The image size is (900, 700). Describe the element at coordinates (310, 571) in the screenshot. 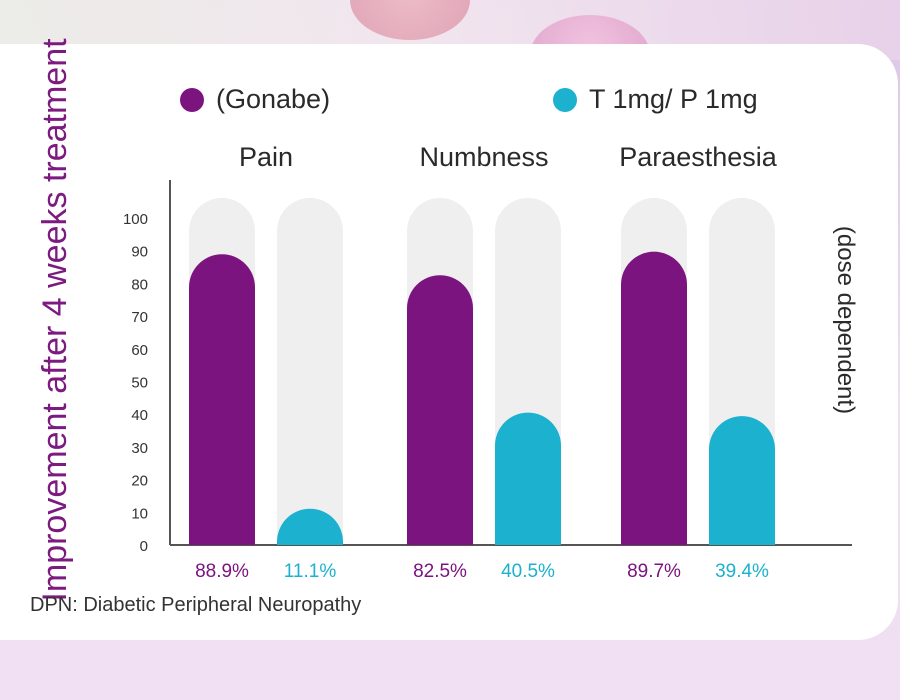

I see `data-label: 11.1%` at that location.